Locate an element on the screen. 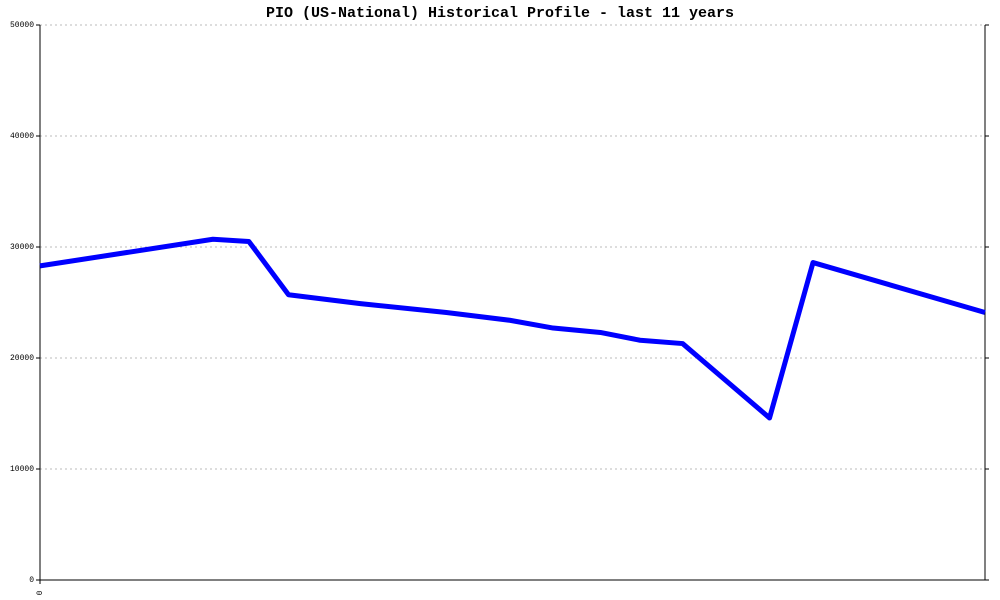 The width and height of the screenshot is (1000, 600). x-tick-label: 0 is located at coordinates (40, 592).